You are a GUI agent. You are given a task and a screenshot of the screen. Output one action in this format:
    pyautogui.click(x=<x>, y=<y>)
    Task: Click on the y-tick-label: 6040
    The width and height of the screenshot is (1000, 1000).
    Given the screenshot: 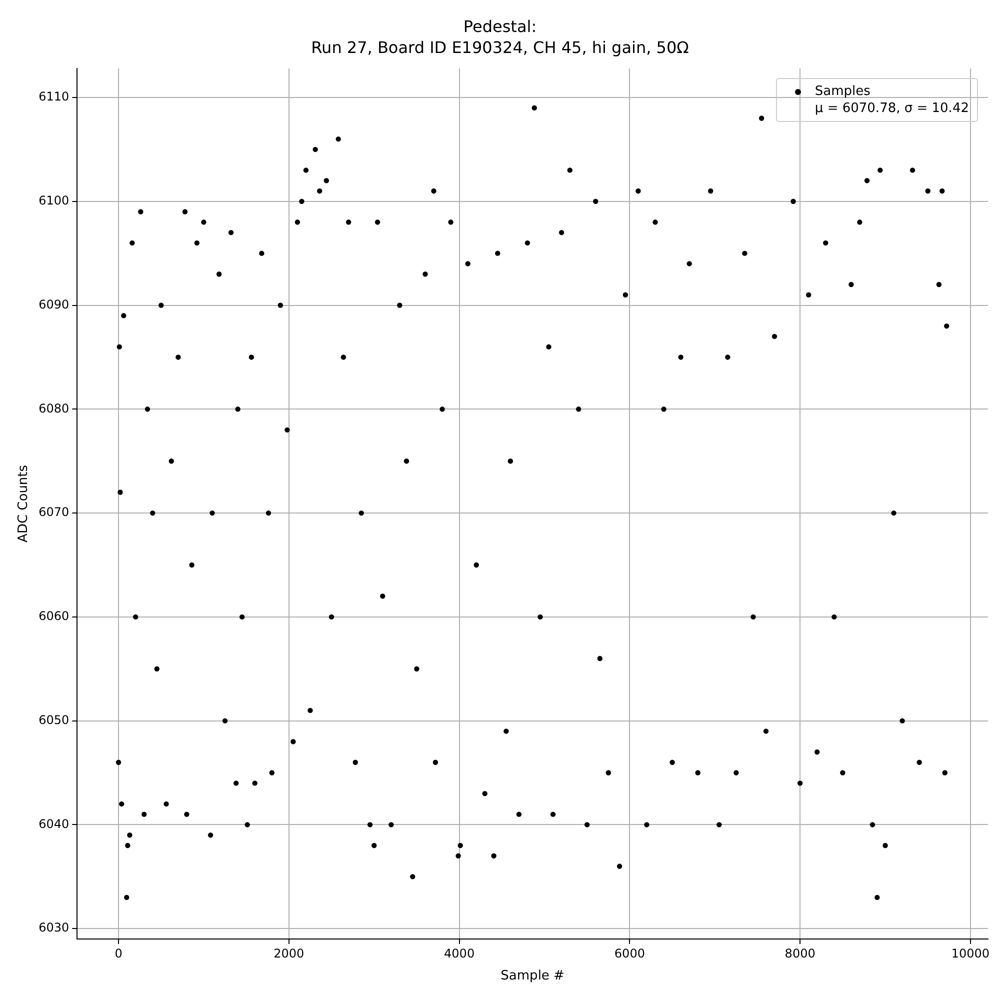 What is the action you would take?
    pyautogui.click(x=54, y=823)
    